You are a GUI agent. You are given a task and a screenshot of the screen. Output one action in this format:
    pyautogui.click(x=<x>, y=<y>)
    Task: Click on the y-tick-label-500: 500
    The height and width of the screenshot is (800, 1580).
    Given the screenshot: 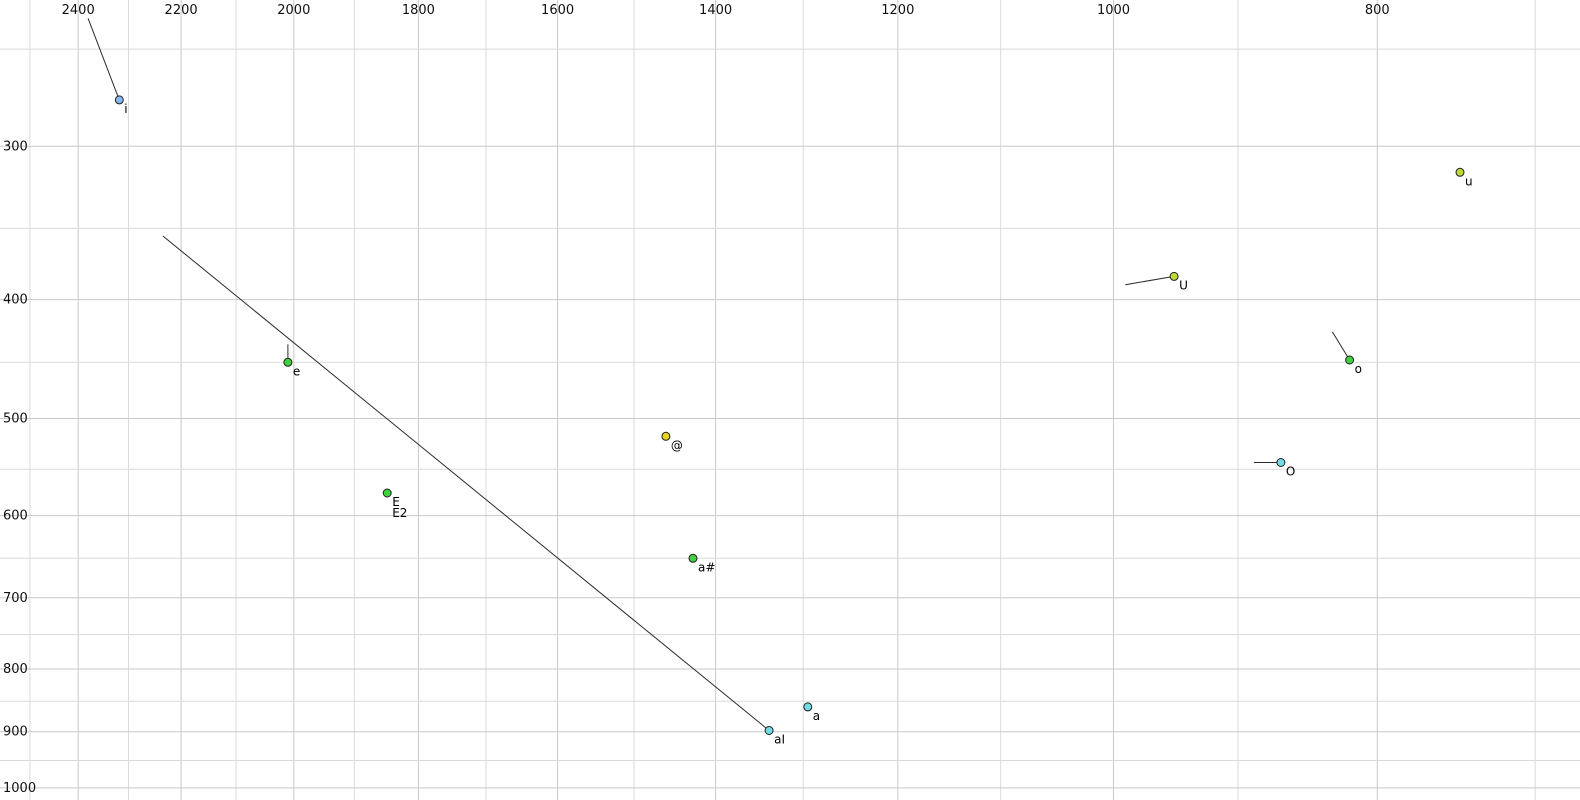 What is the action you would take?
    pyautogui.click(x=15, y=419)
    